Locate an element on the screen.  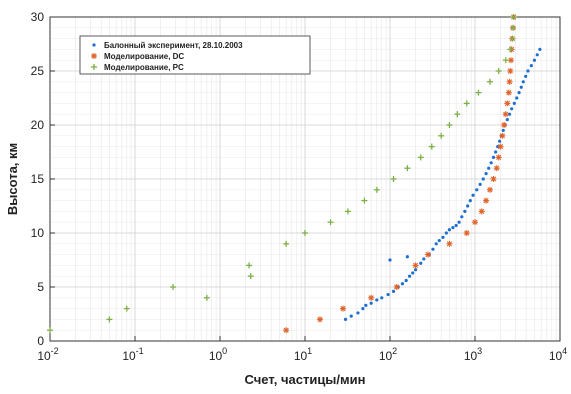
legend-label: Моделирование, DC is located at coordinates (144, 56).